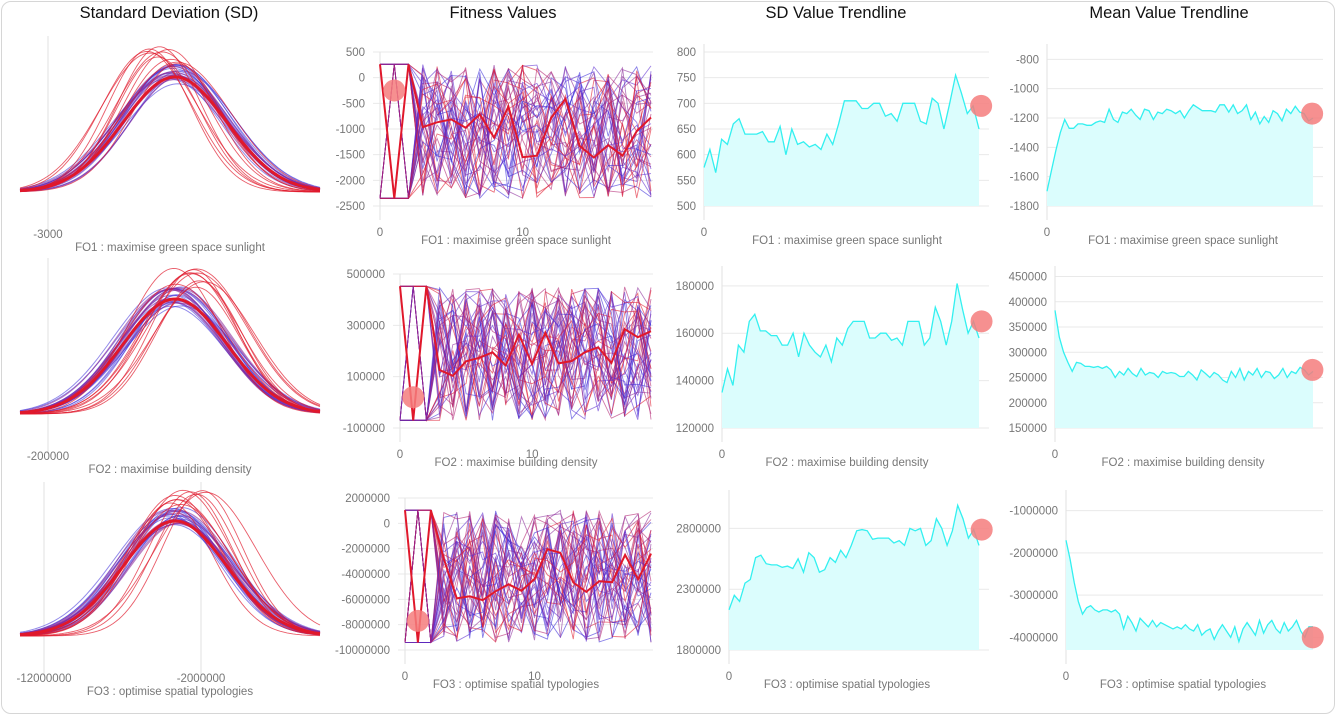 Image resolution: width=1338 pixels, height=717 pixels. What do you see at coordinates (365, 626) in the screenshot?
I see `y-tick-label: -8000000` at bounding box center [365, 626].